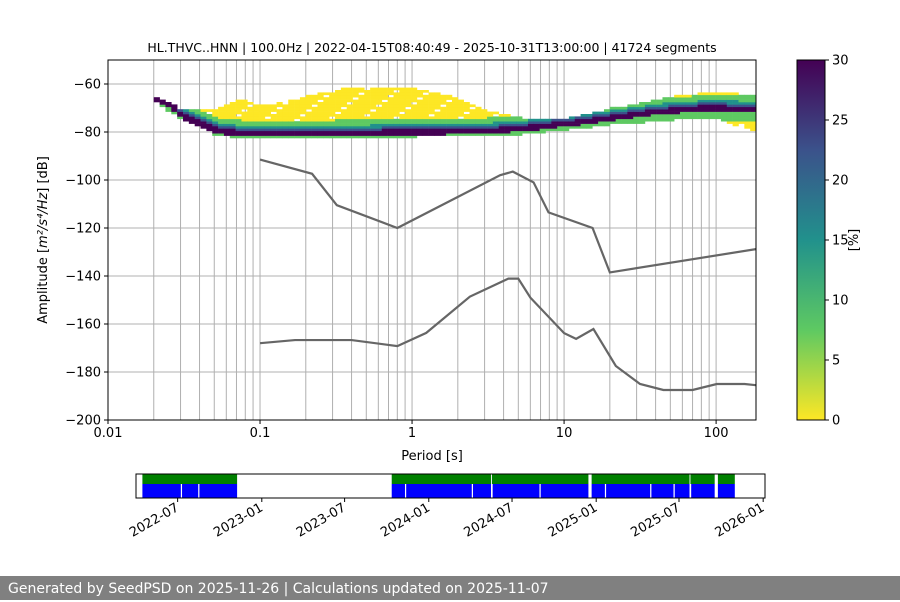 The height and width of the screenshot is (602, 900). I want to click on coverage-gap, so click(199, 491).